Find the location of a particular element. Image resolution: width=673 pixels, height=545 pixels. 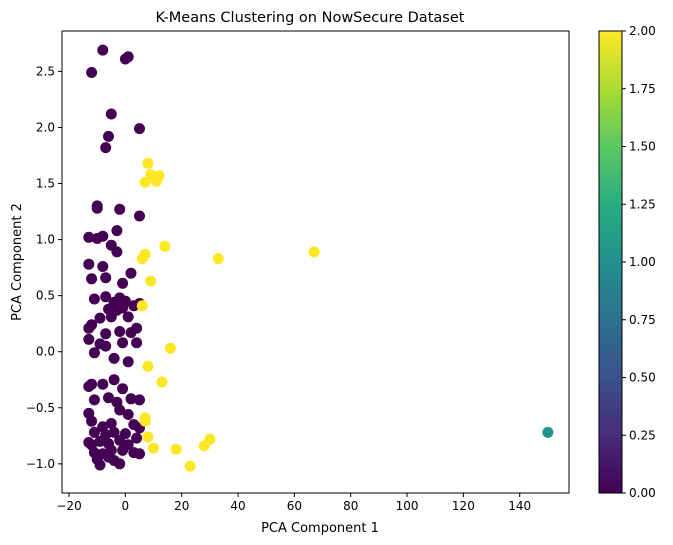

x-tick-label: 40 is located at coordinates (237, 506).